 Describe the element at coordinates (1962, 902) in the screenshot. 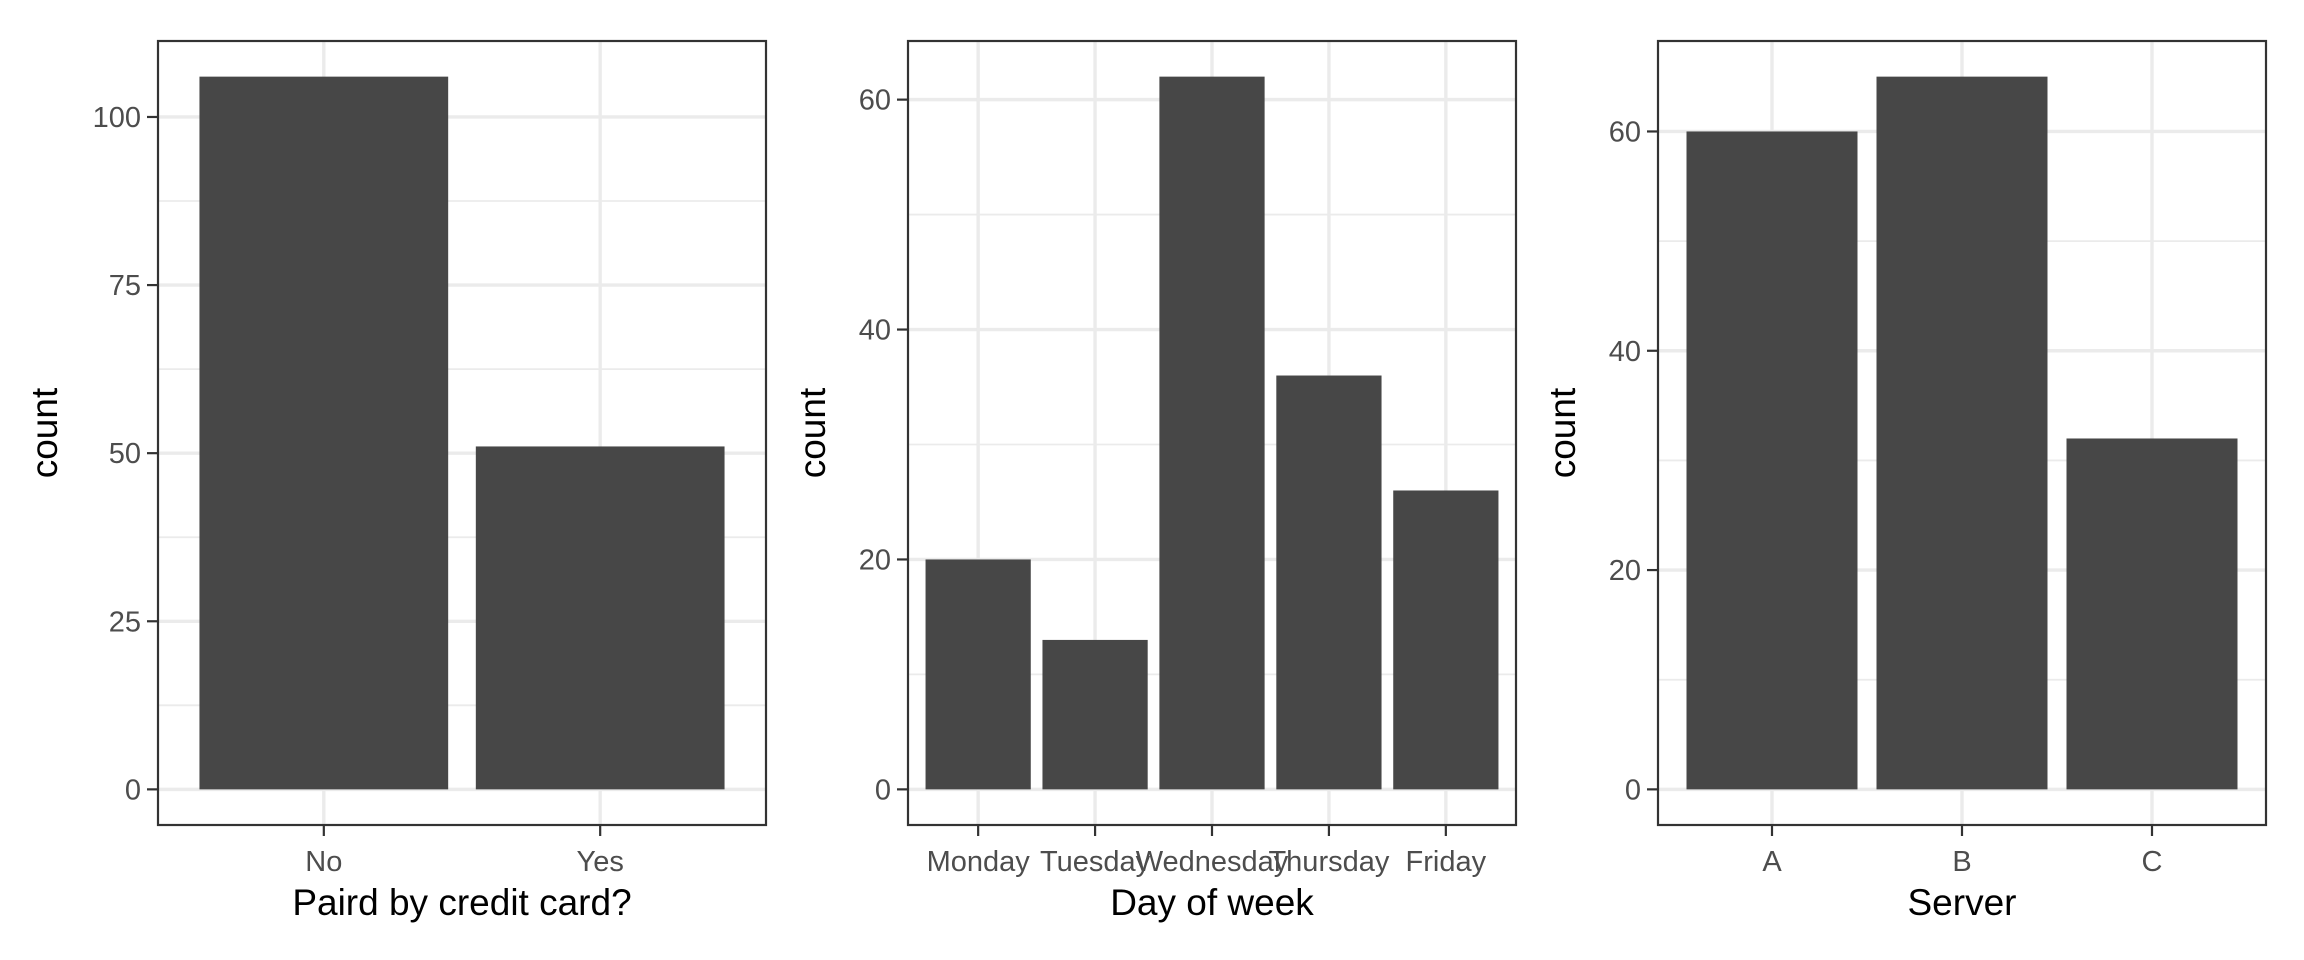

I see `x-axis-title: Server` at that location.